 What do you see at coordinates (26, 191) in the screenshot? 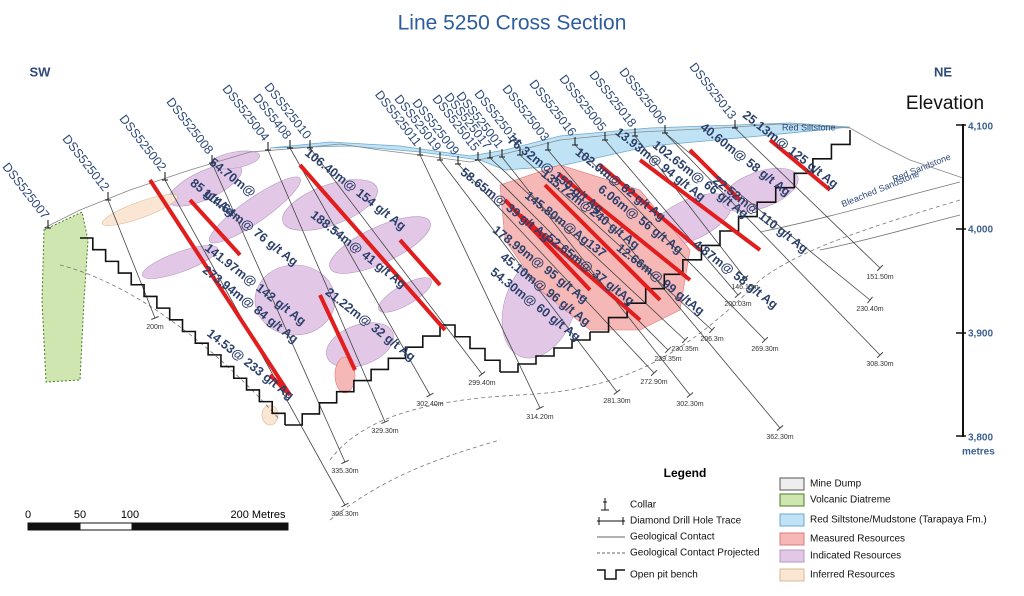
I see `hole-label: DSS525007` at bounding box center [26, 191].